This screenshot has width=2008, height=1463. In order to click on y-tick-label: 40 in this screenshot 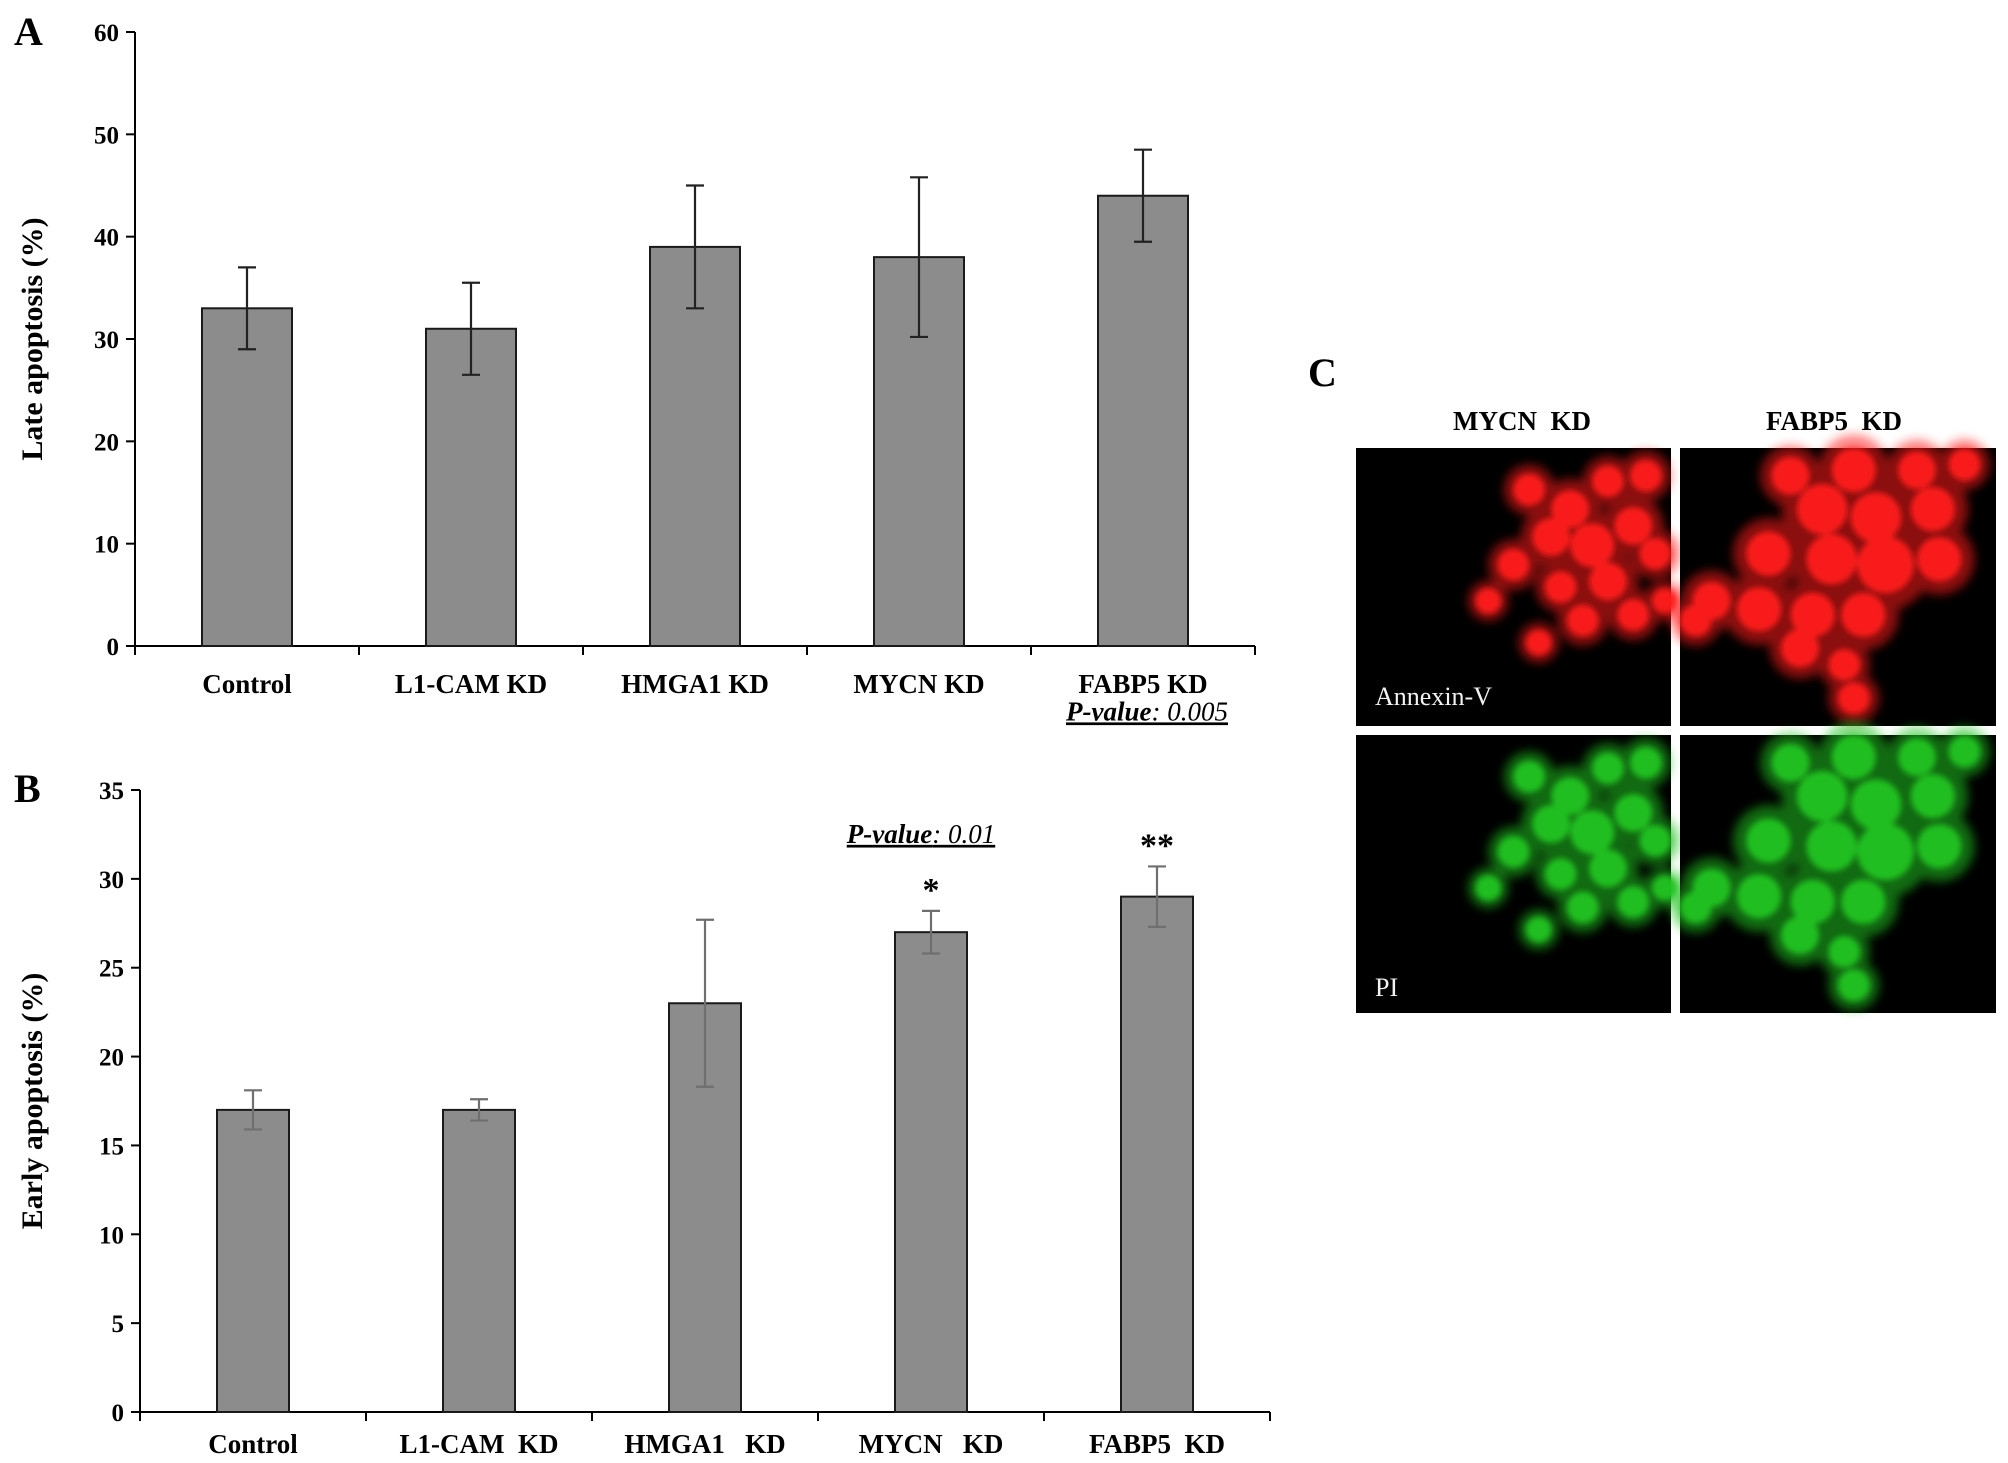, I will do `click(106, 238)`.